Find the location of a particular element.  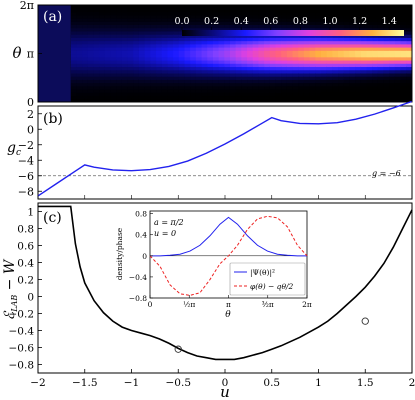

panel-b-y-axis: 20−2−4−6−8 is located at coordinates (30, 153).